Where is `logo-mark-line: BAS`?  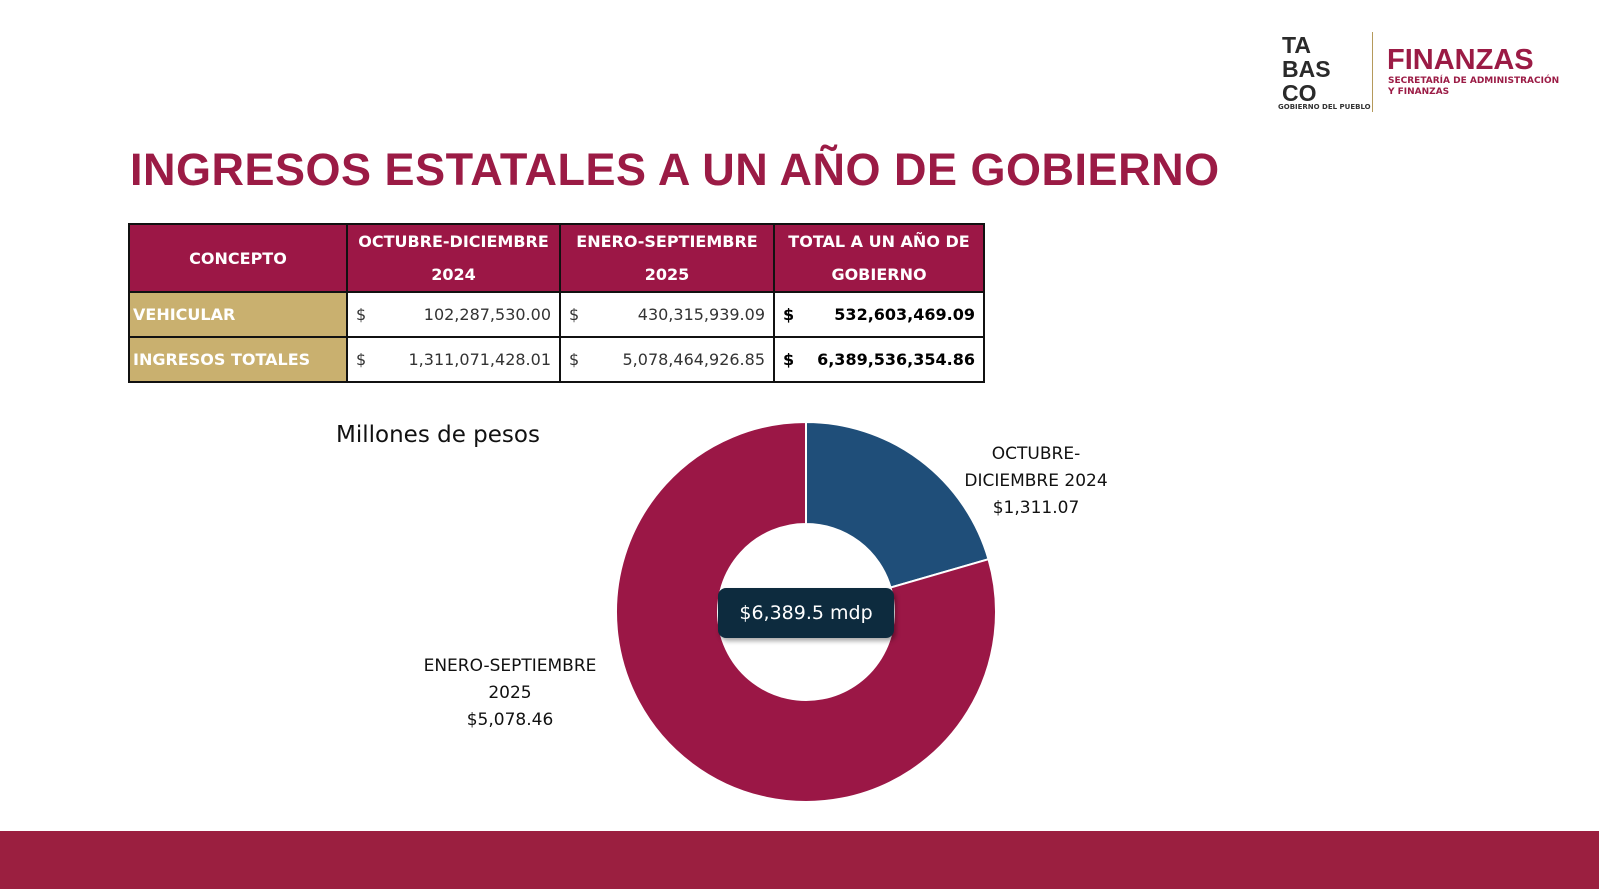 logo-mark-line: BAS is located at coordinates (1306, 69).